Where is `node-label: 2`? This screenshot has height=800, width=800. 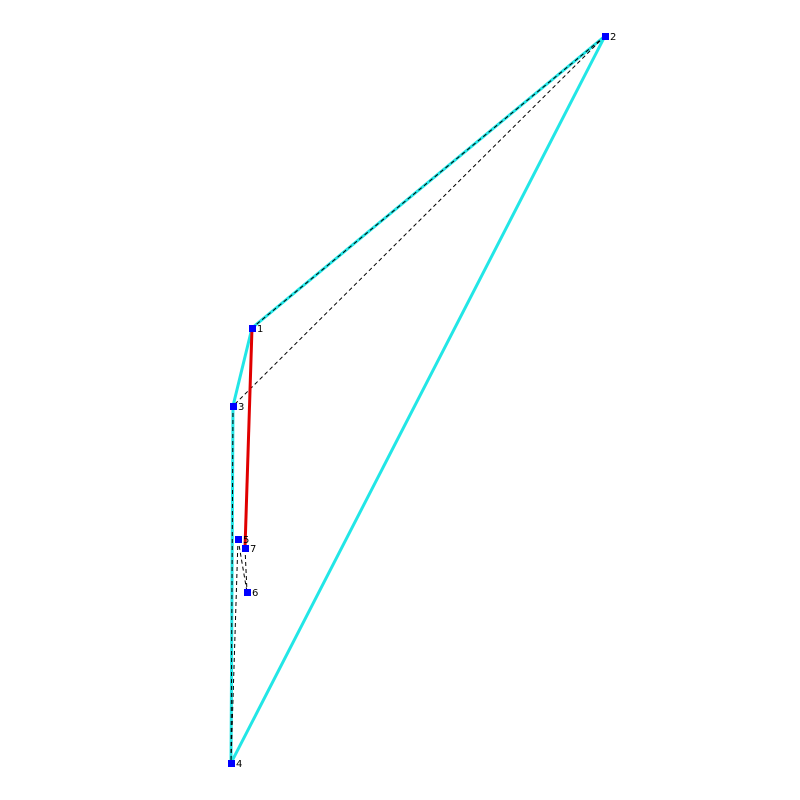 node-label: 2 is located at coordinates (613, 37).